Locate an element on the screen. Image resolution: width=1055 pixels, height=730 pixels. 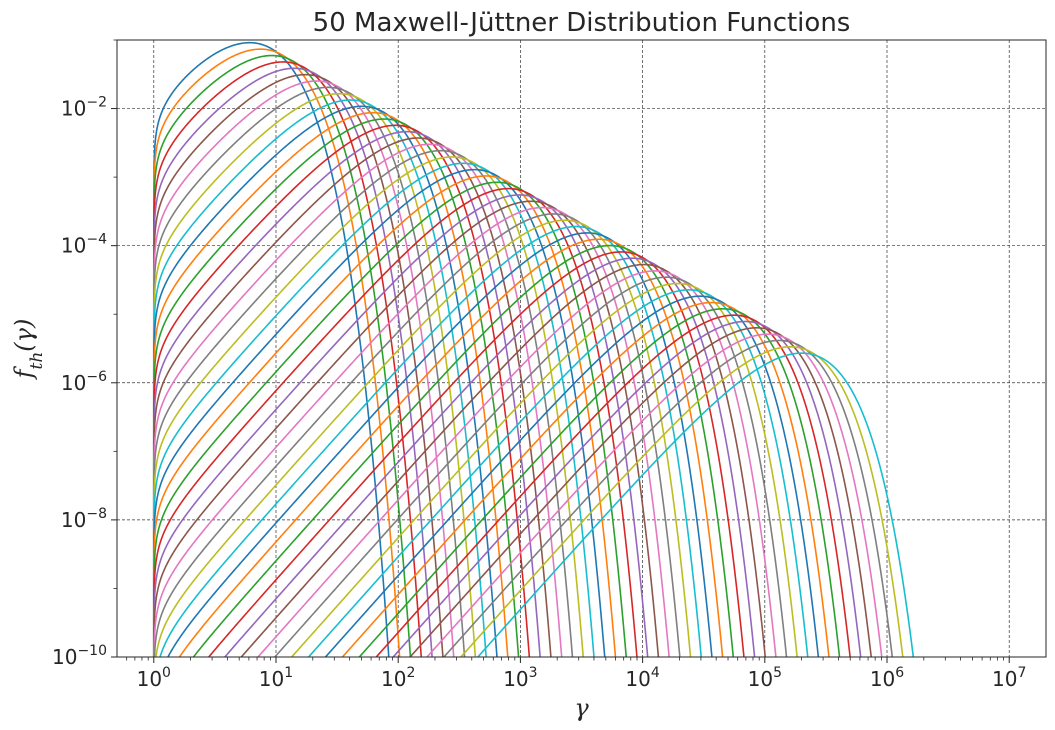
x-tick-exponent: 1 is located at coordinates (288, 673).